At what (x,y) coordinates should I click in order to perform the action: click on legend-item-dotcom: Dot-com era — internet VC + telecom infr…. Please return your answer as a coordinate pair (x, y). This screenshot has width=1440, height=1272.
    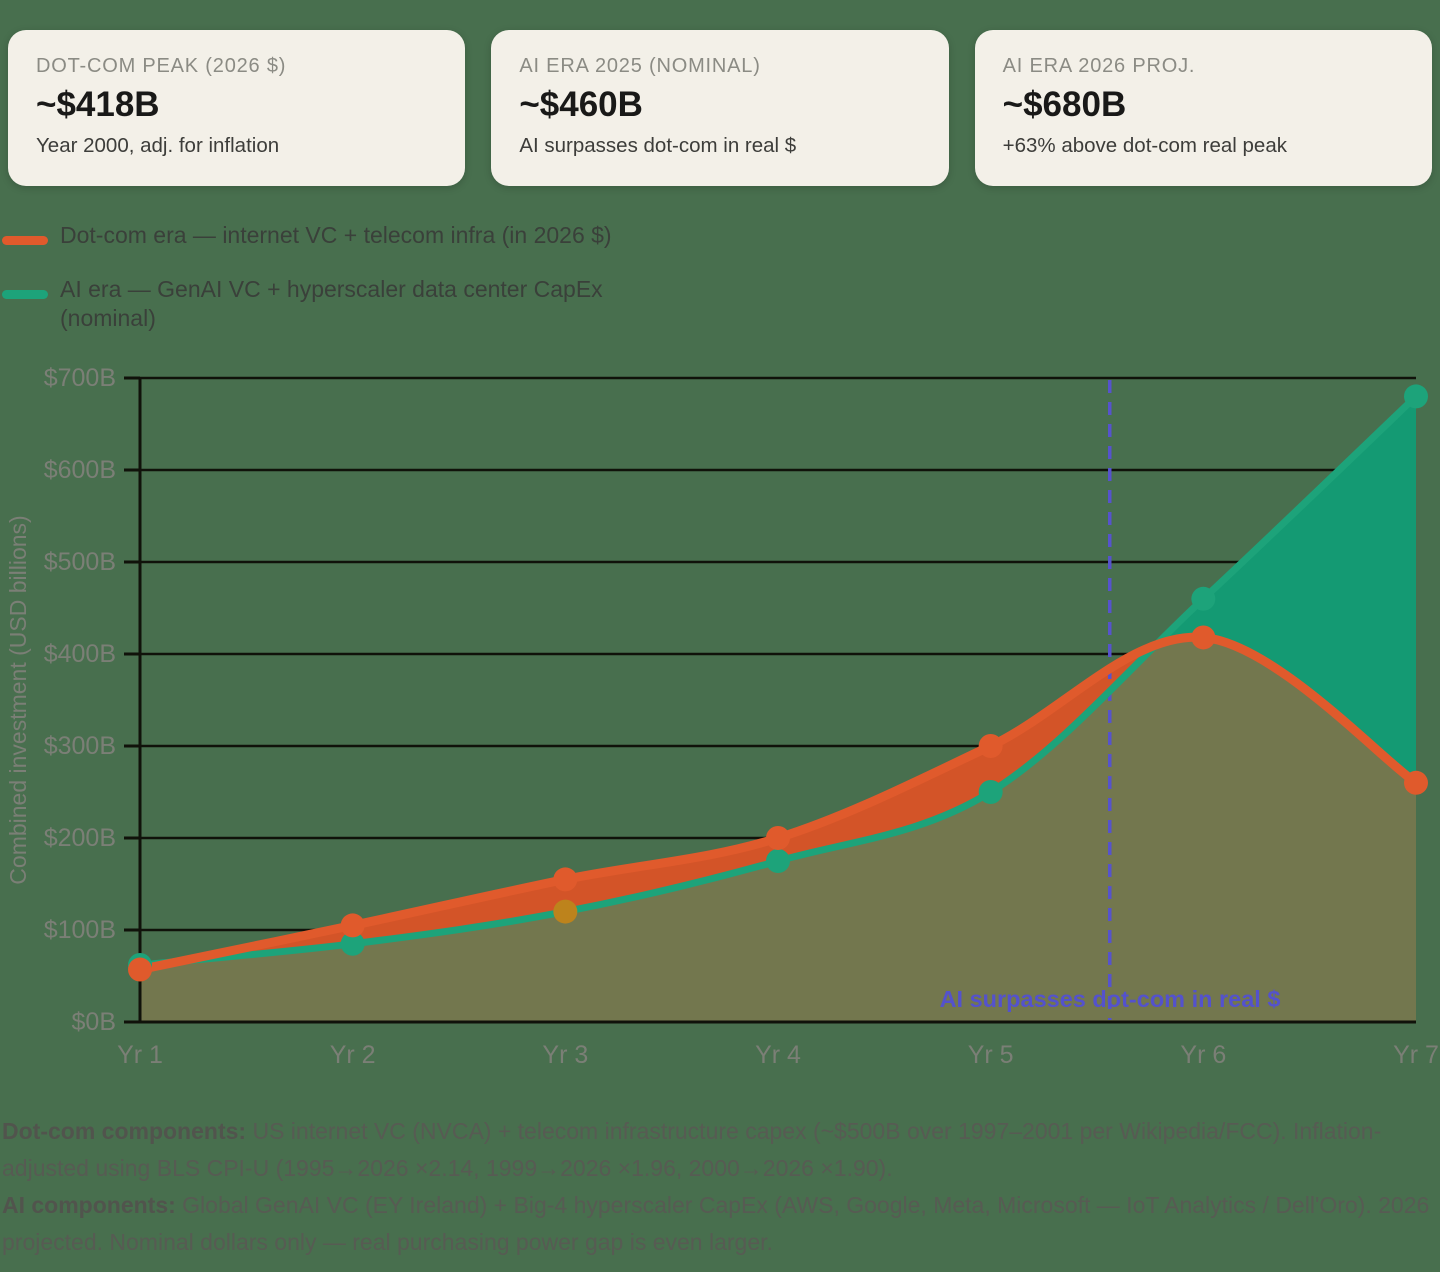
    Looking at the image, I should click on (325, 235).